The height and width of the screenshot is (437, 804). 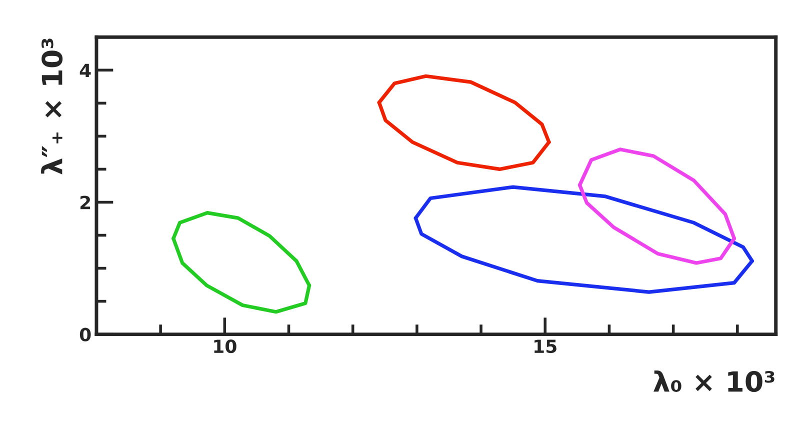 I want to click on y-tick-label: 2, so click(x=85, y=203).